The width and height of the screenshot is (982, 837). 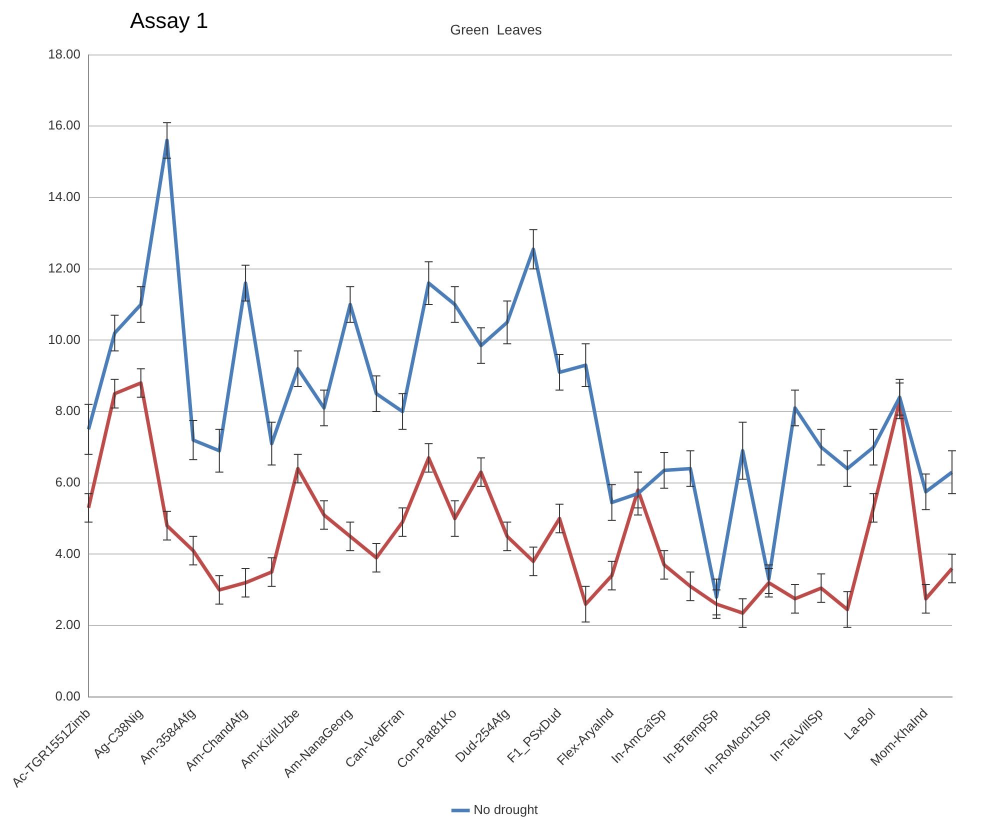 What do you see at coordinates (64, 125) in the screenshot?
I see `y-tick-label: 16.00` at bounding box center [64, 125].